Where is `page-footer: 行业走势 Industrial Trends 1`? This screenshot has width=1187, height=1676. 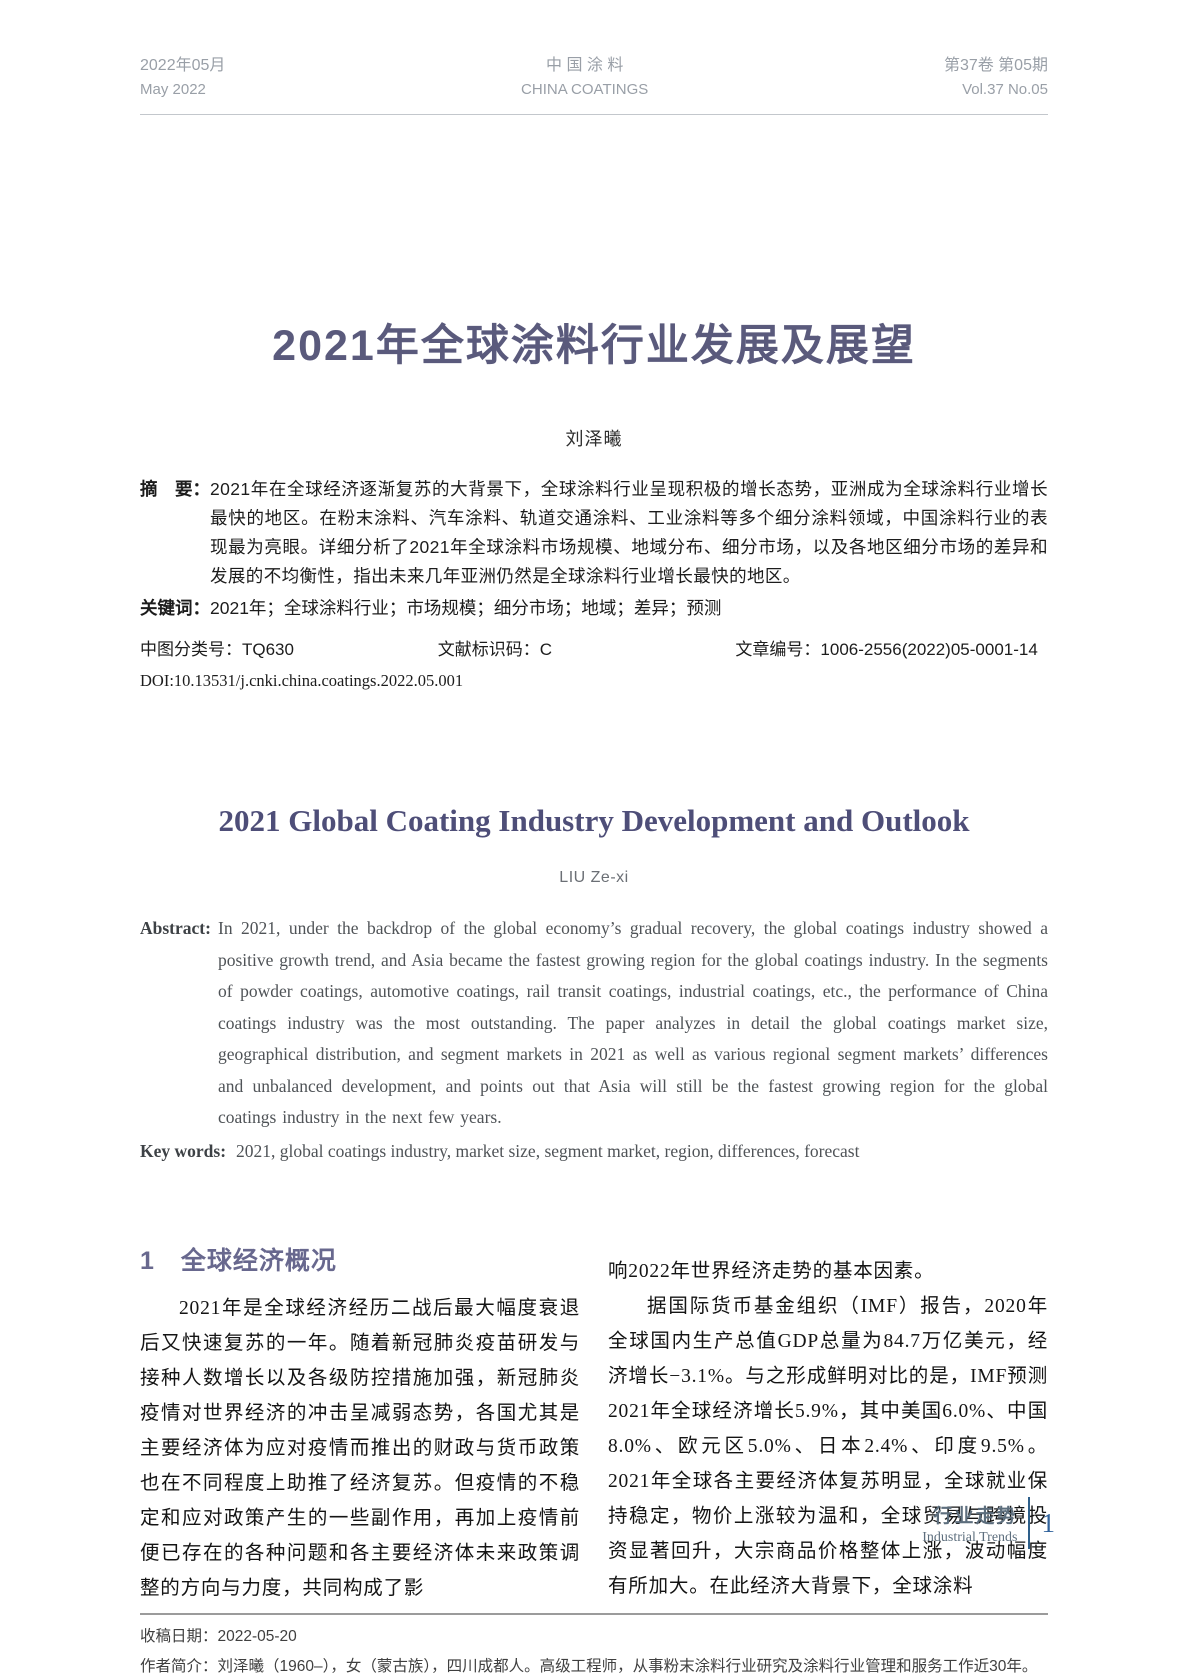
page-footer: 行业走势 Industrial Trends 1 is located at coordinates (988, 1523).